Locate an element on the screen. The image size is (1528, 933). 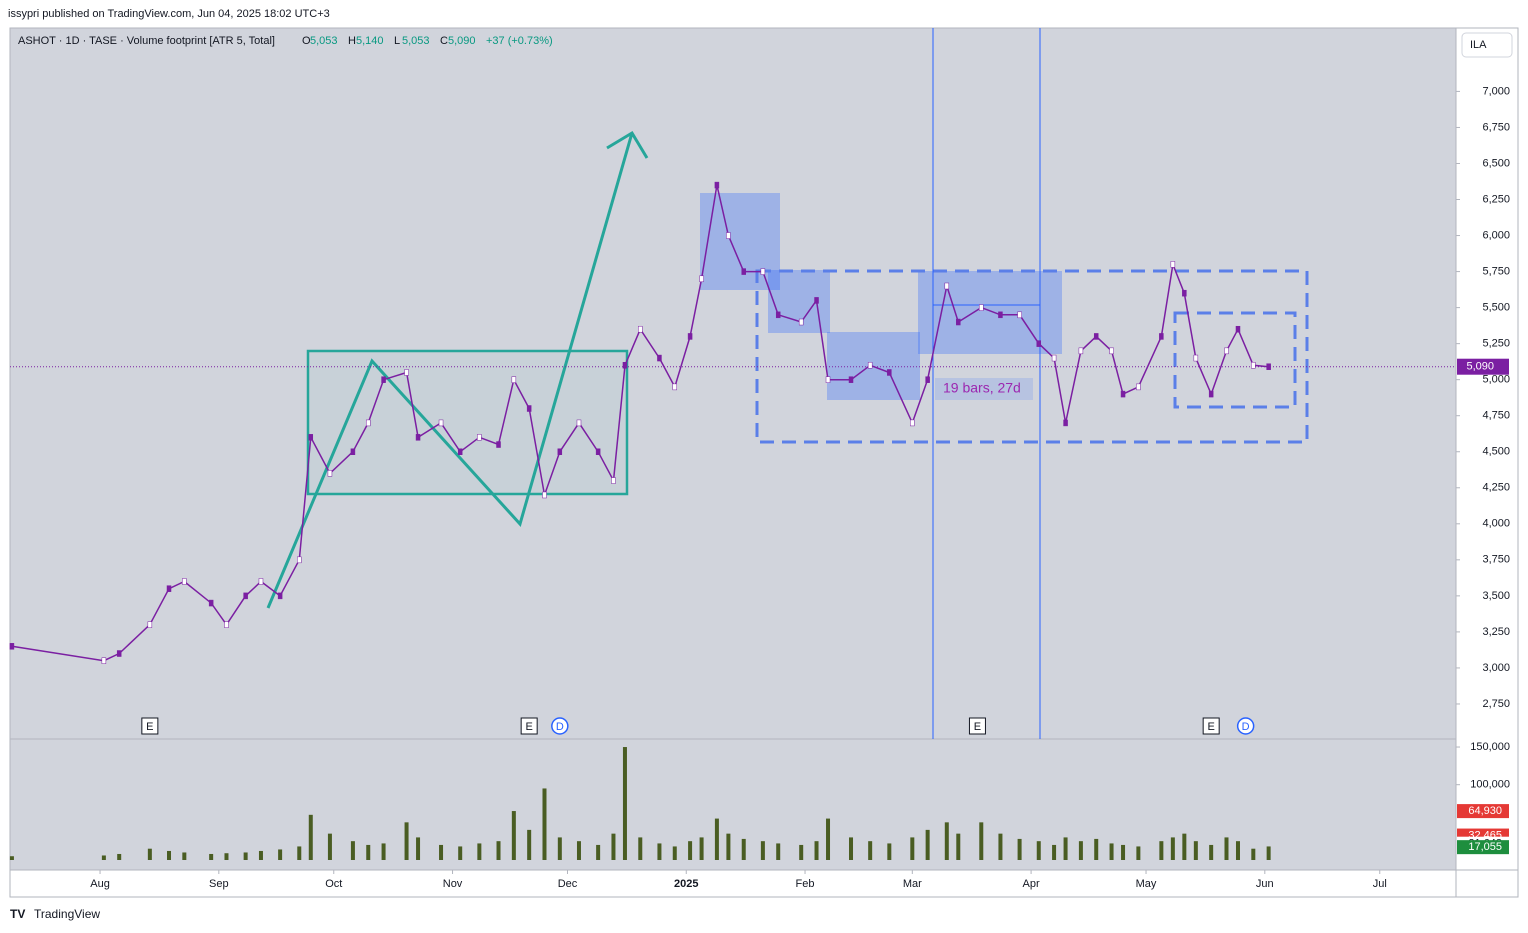
y-tick-label: 4,250 is located at coordinates (1496, 488).